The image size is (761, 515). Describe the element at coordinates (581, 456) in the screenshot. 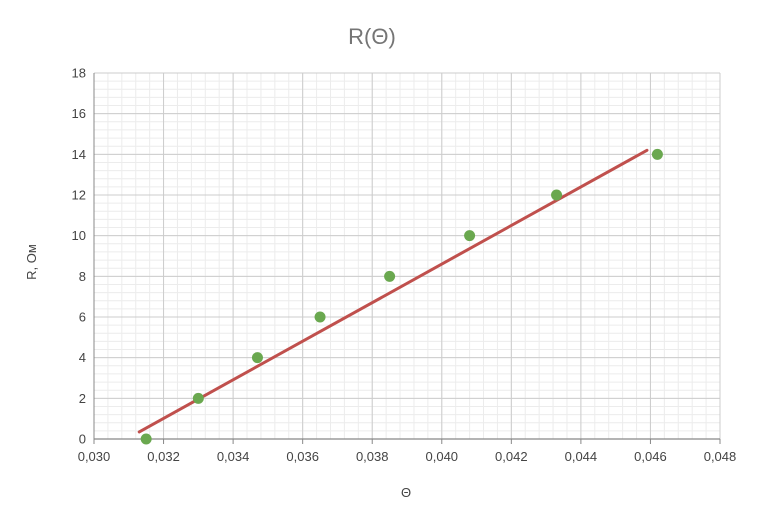

I see `x-tick-label: 0,044` at that location.